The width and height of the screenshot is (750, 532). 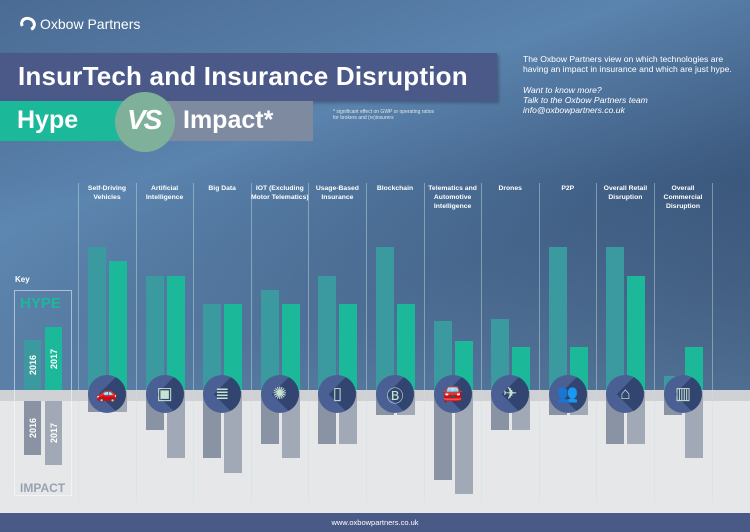 I want to click on hype-label: Hype, so click(x=48, y=120).